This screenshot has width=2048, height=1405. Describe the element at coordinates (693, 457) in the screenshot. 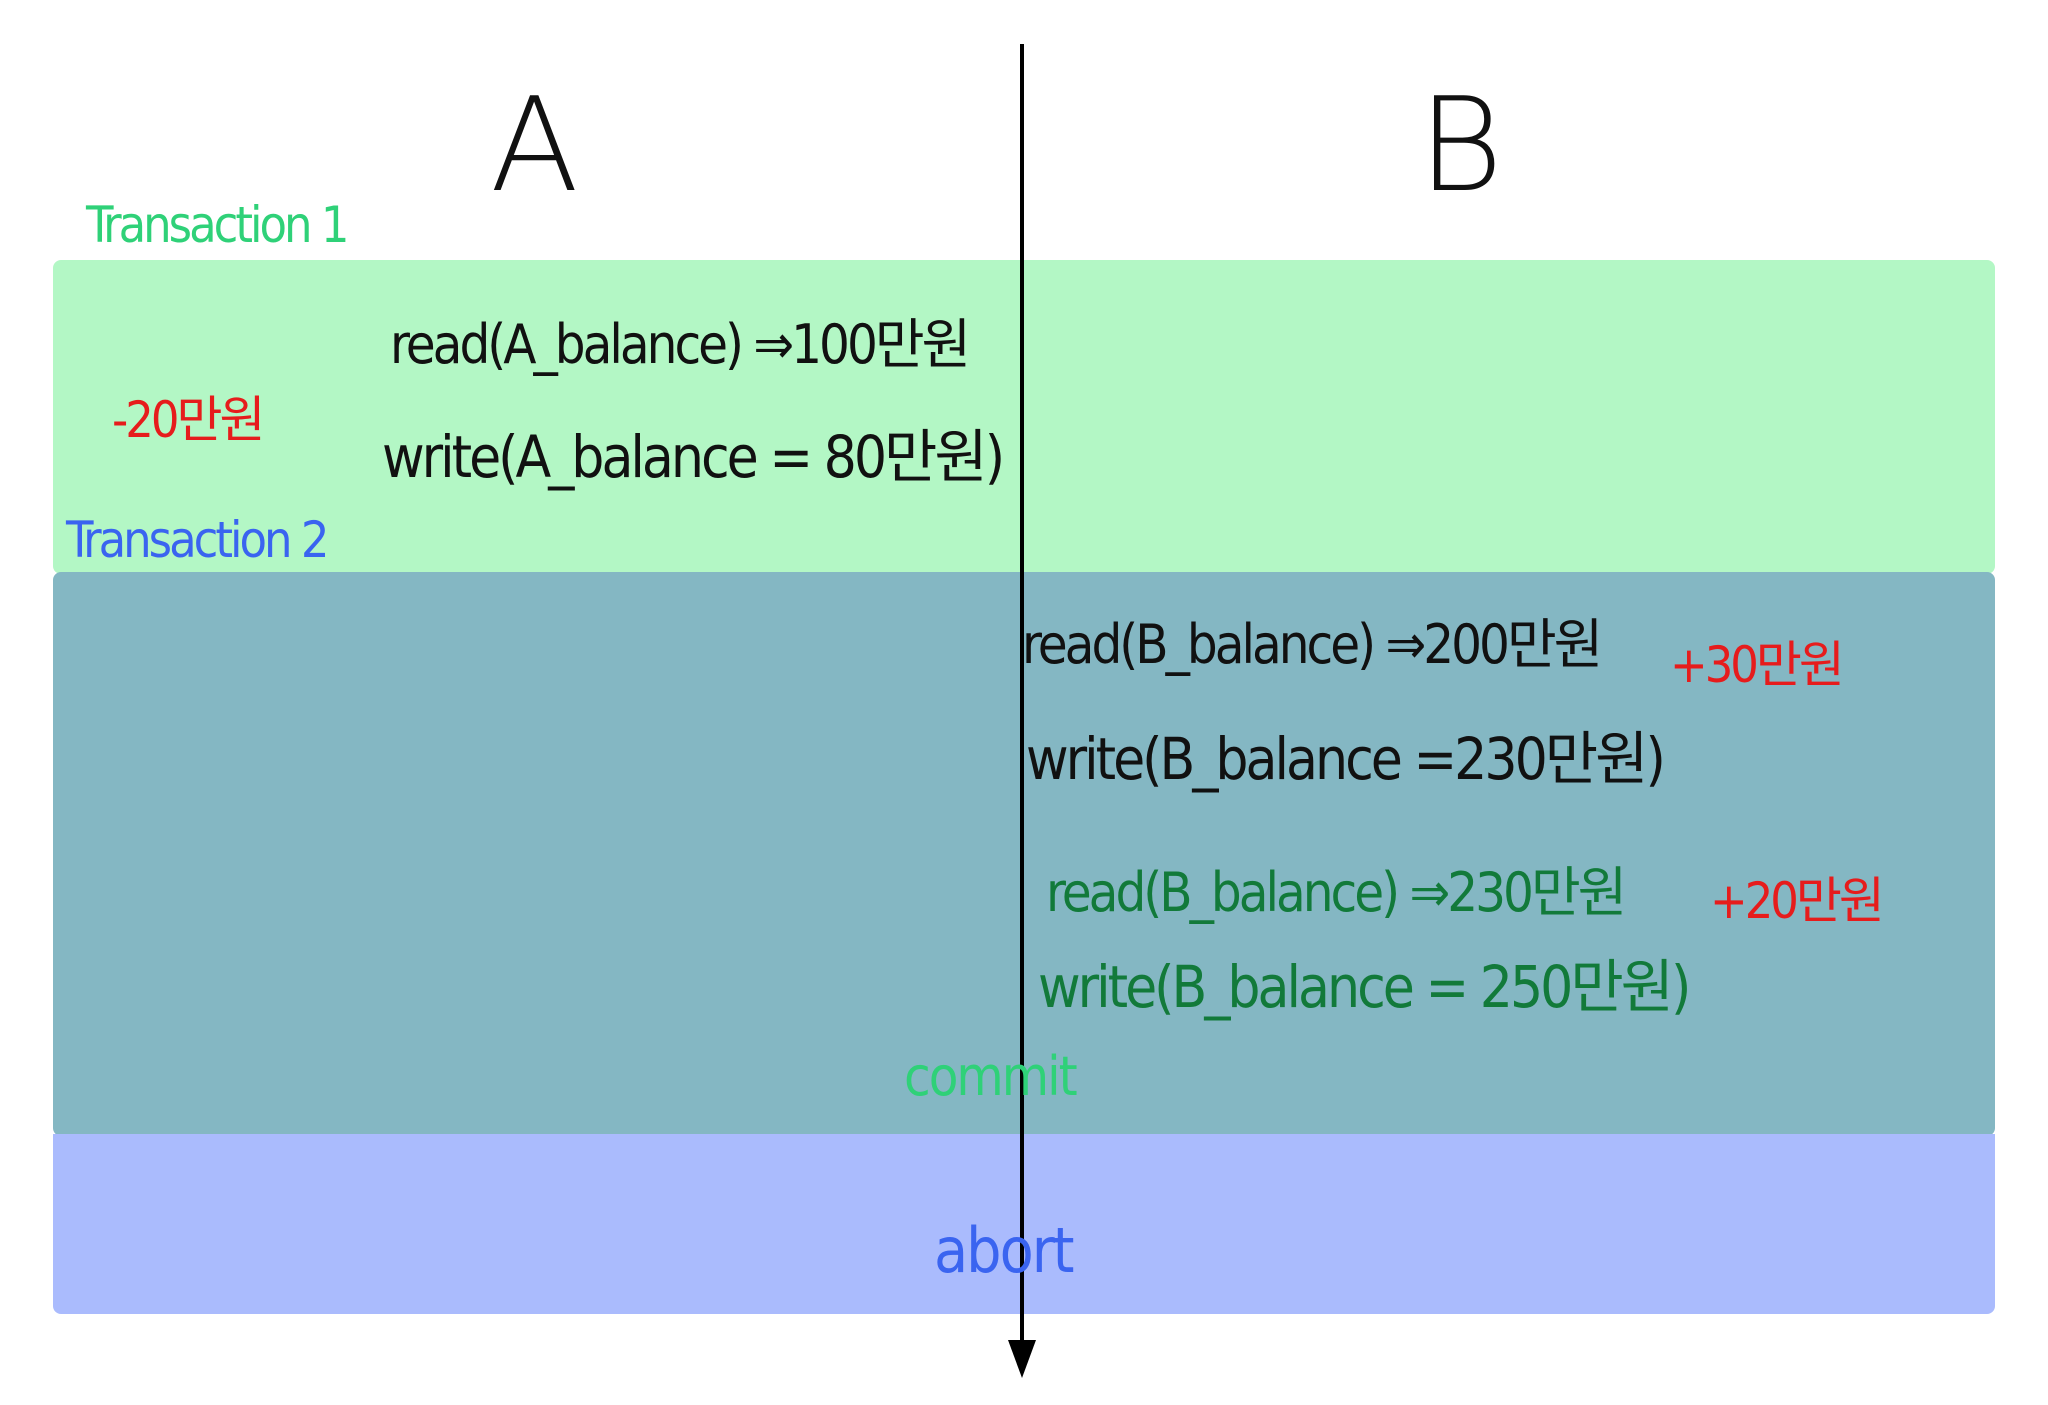

I see `a-write-step: write(A_balance = 80만원)` at that location.